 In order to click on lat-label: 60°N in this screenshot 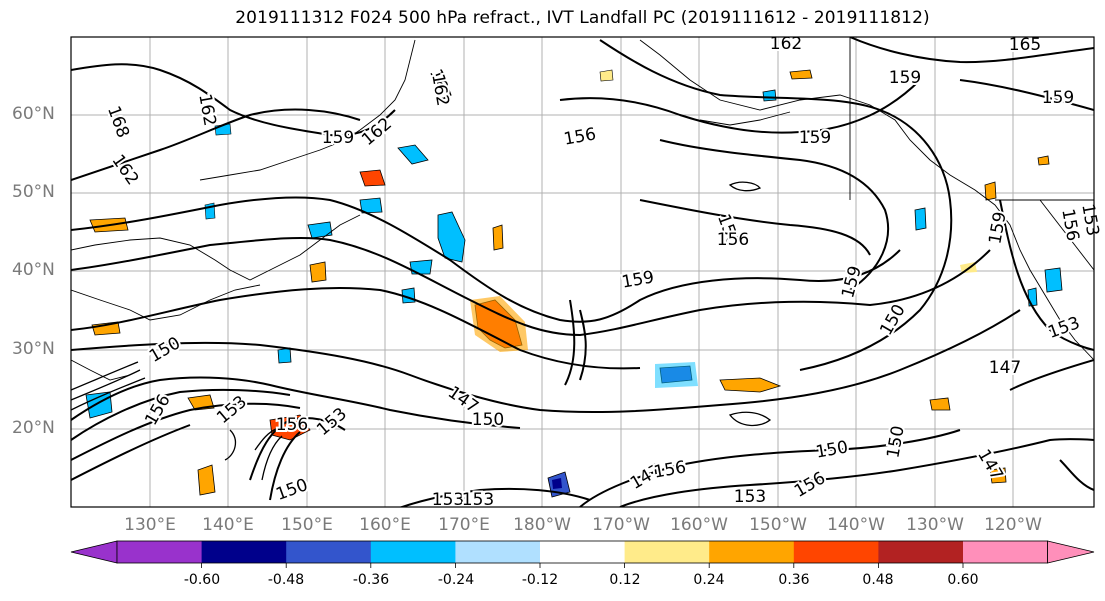, I will do `click(33, 114)`.